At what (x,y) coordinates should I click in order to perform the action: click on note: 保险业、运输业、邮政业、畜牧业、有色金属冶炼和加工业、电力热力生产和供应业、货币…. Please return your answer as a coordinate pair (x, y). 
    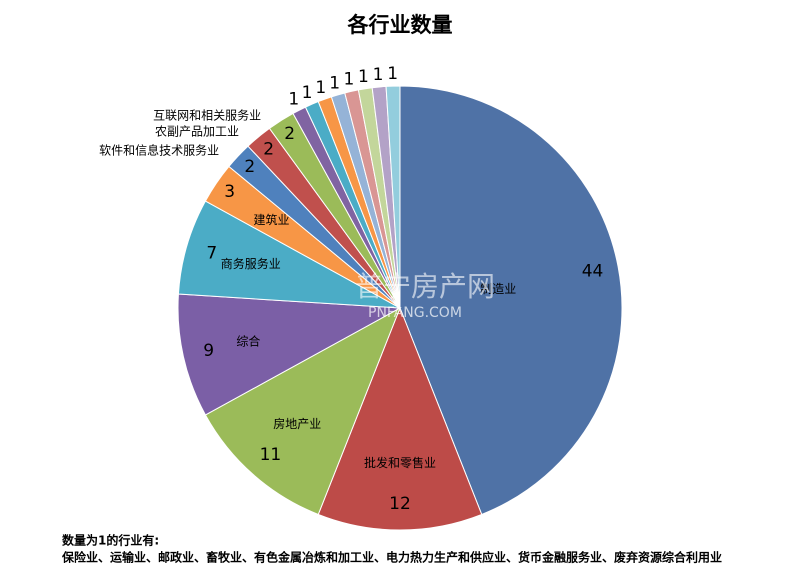
    Looking at the image, I should click on (391, 557).